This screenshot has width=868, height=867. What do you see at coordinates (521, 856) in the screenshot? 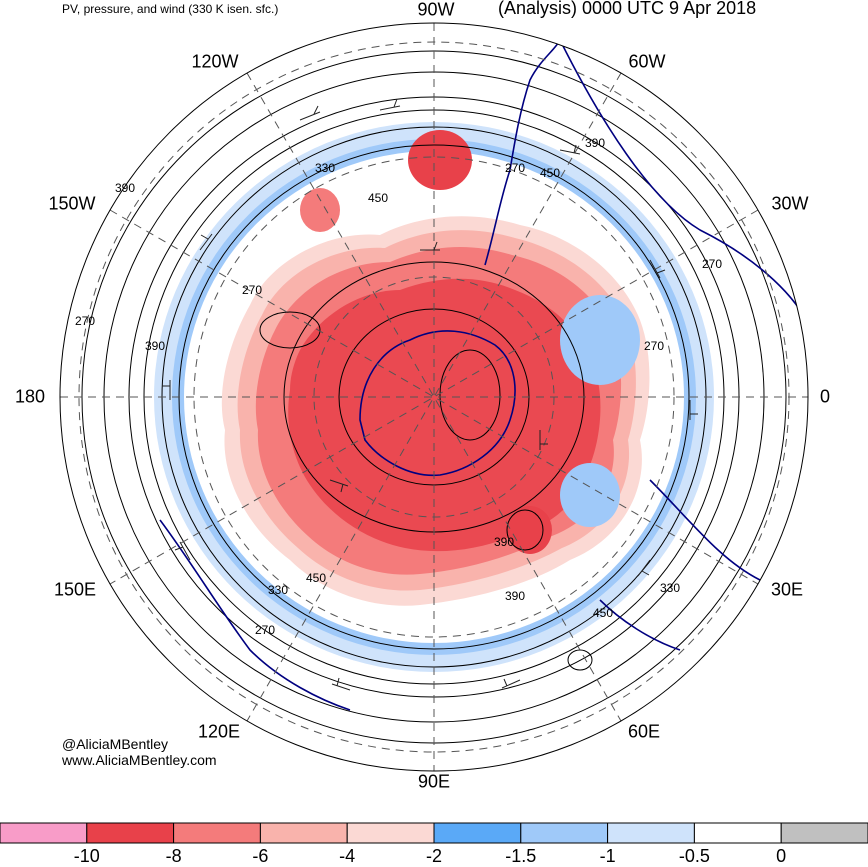
I see `colorbar-tick-label: -1.5` at bounding box center [521, 856].